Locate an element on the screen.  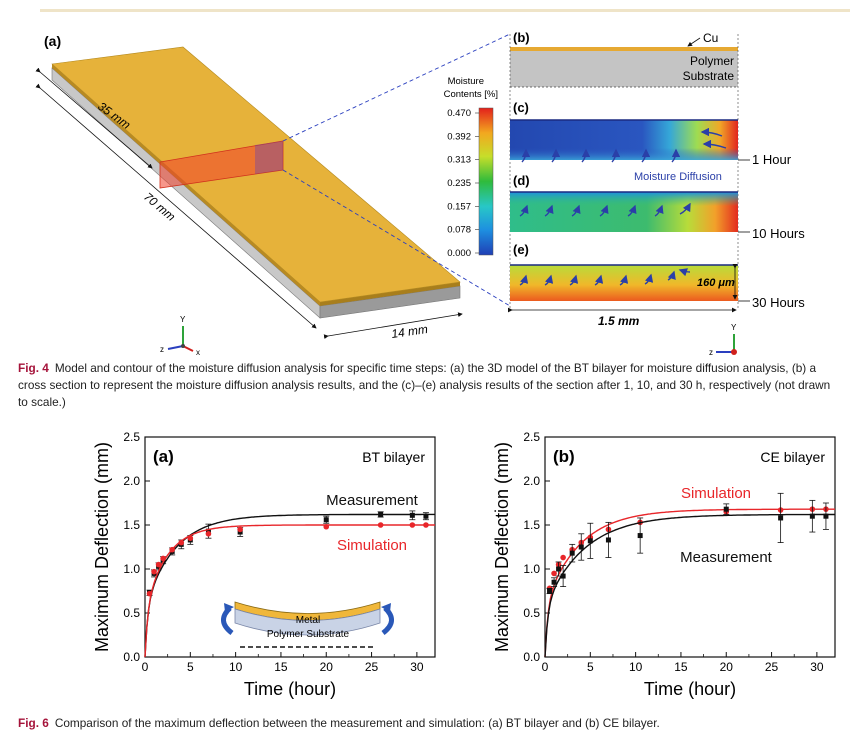
fig4-panel-b-label: (b) is located at coordinates (521, 37).